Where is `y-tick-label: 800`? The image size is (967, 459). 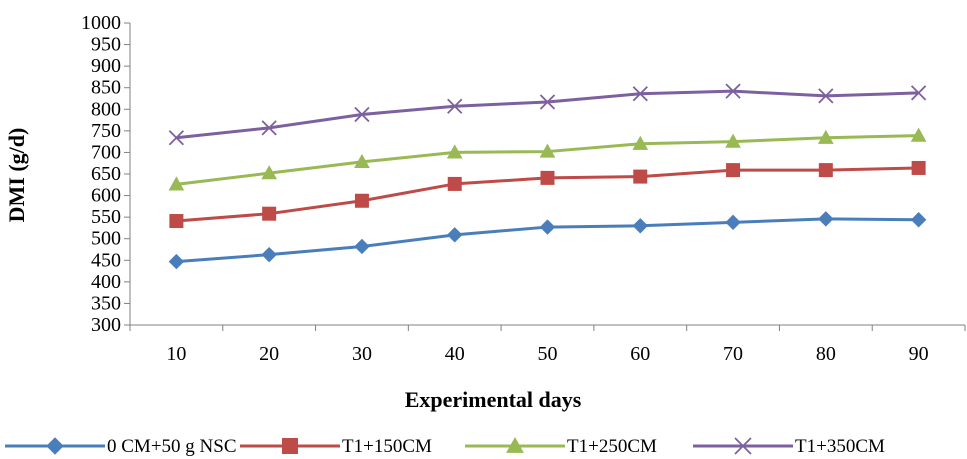
y-tick-label: 800 is located at coordinates (106, 109).